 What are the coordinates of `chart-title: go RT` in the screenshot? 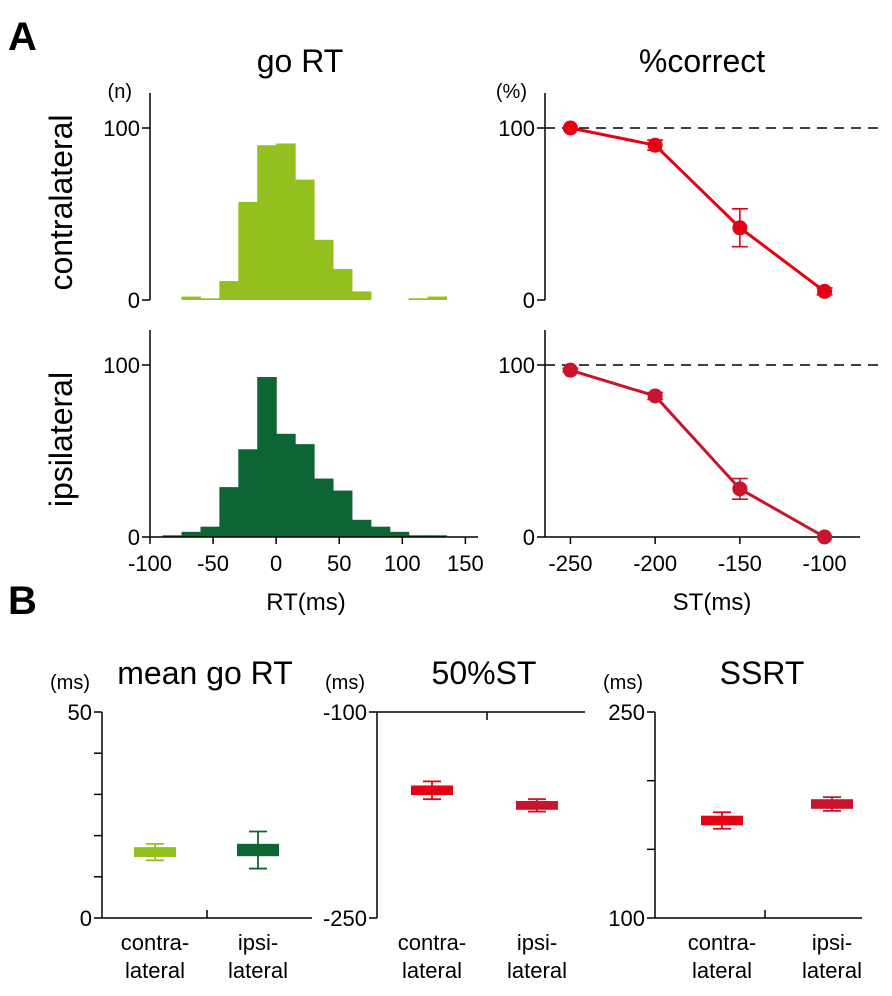 It's located at (300, 61).